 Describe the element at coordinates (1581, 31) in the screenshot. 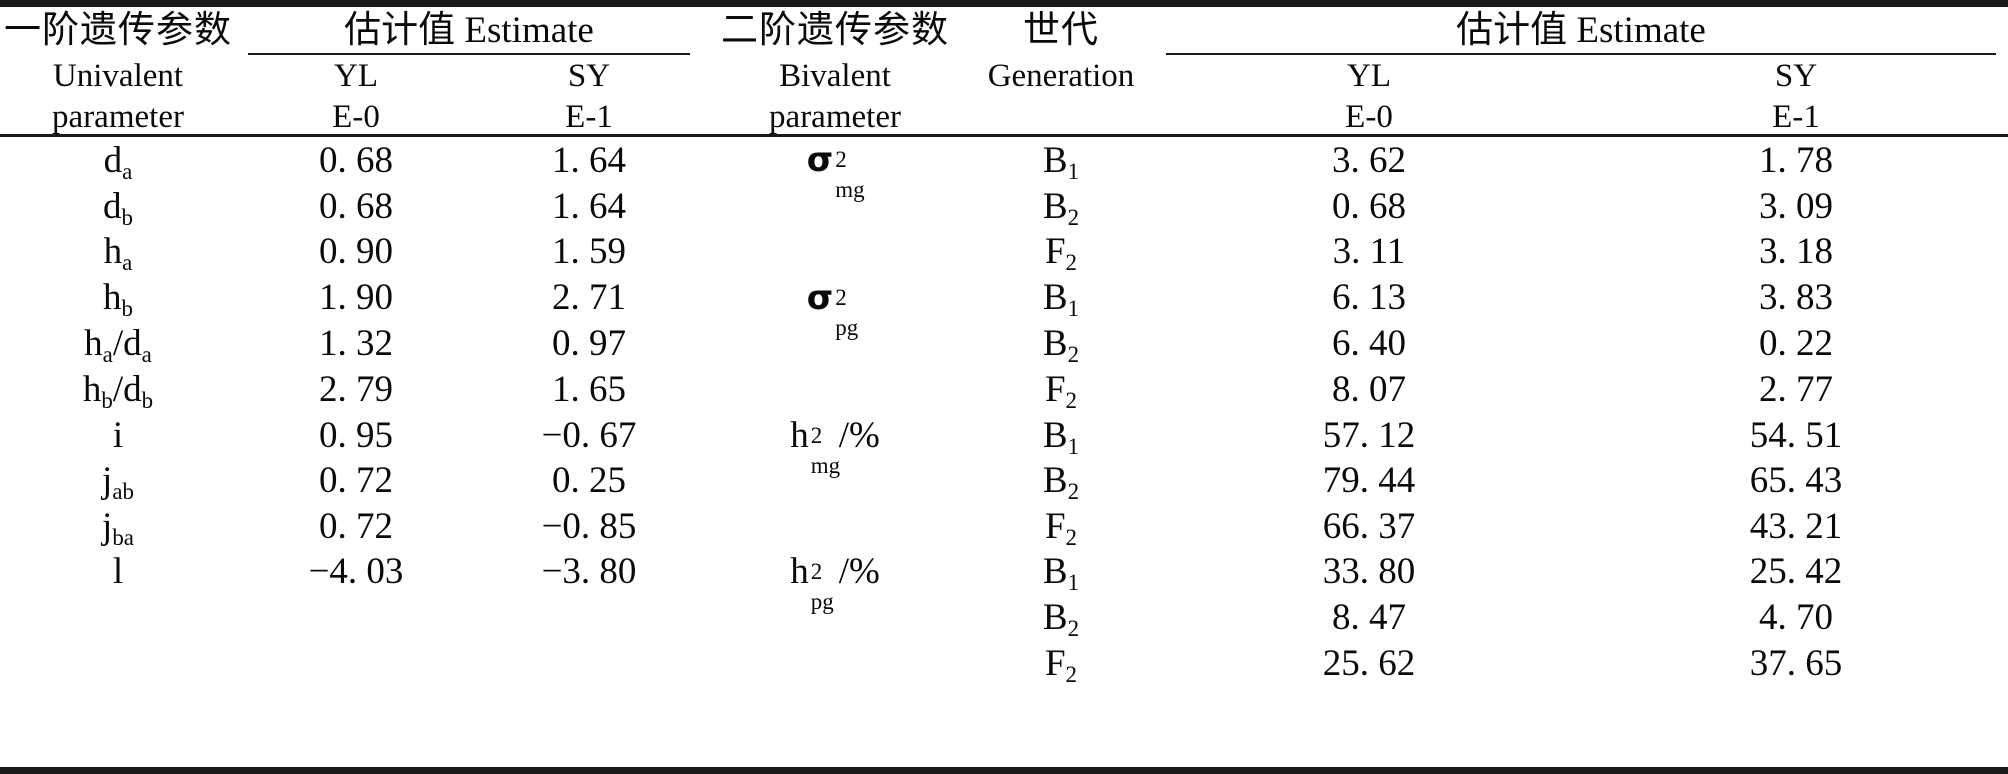

I see `header-estimate-right: 估计值 Estimate` at that location.